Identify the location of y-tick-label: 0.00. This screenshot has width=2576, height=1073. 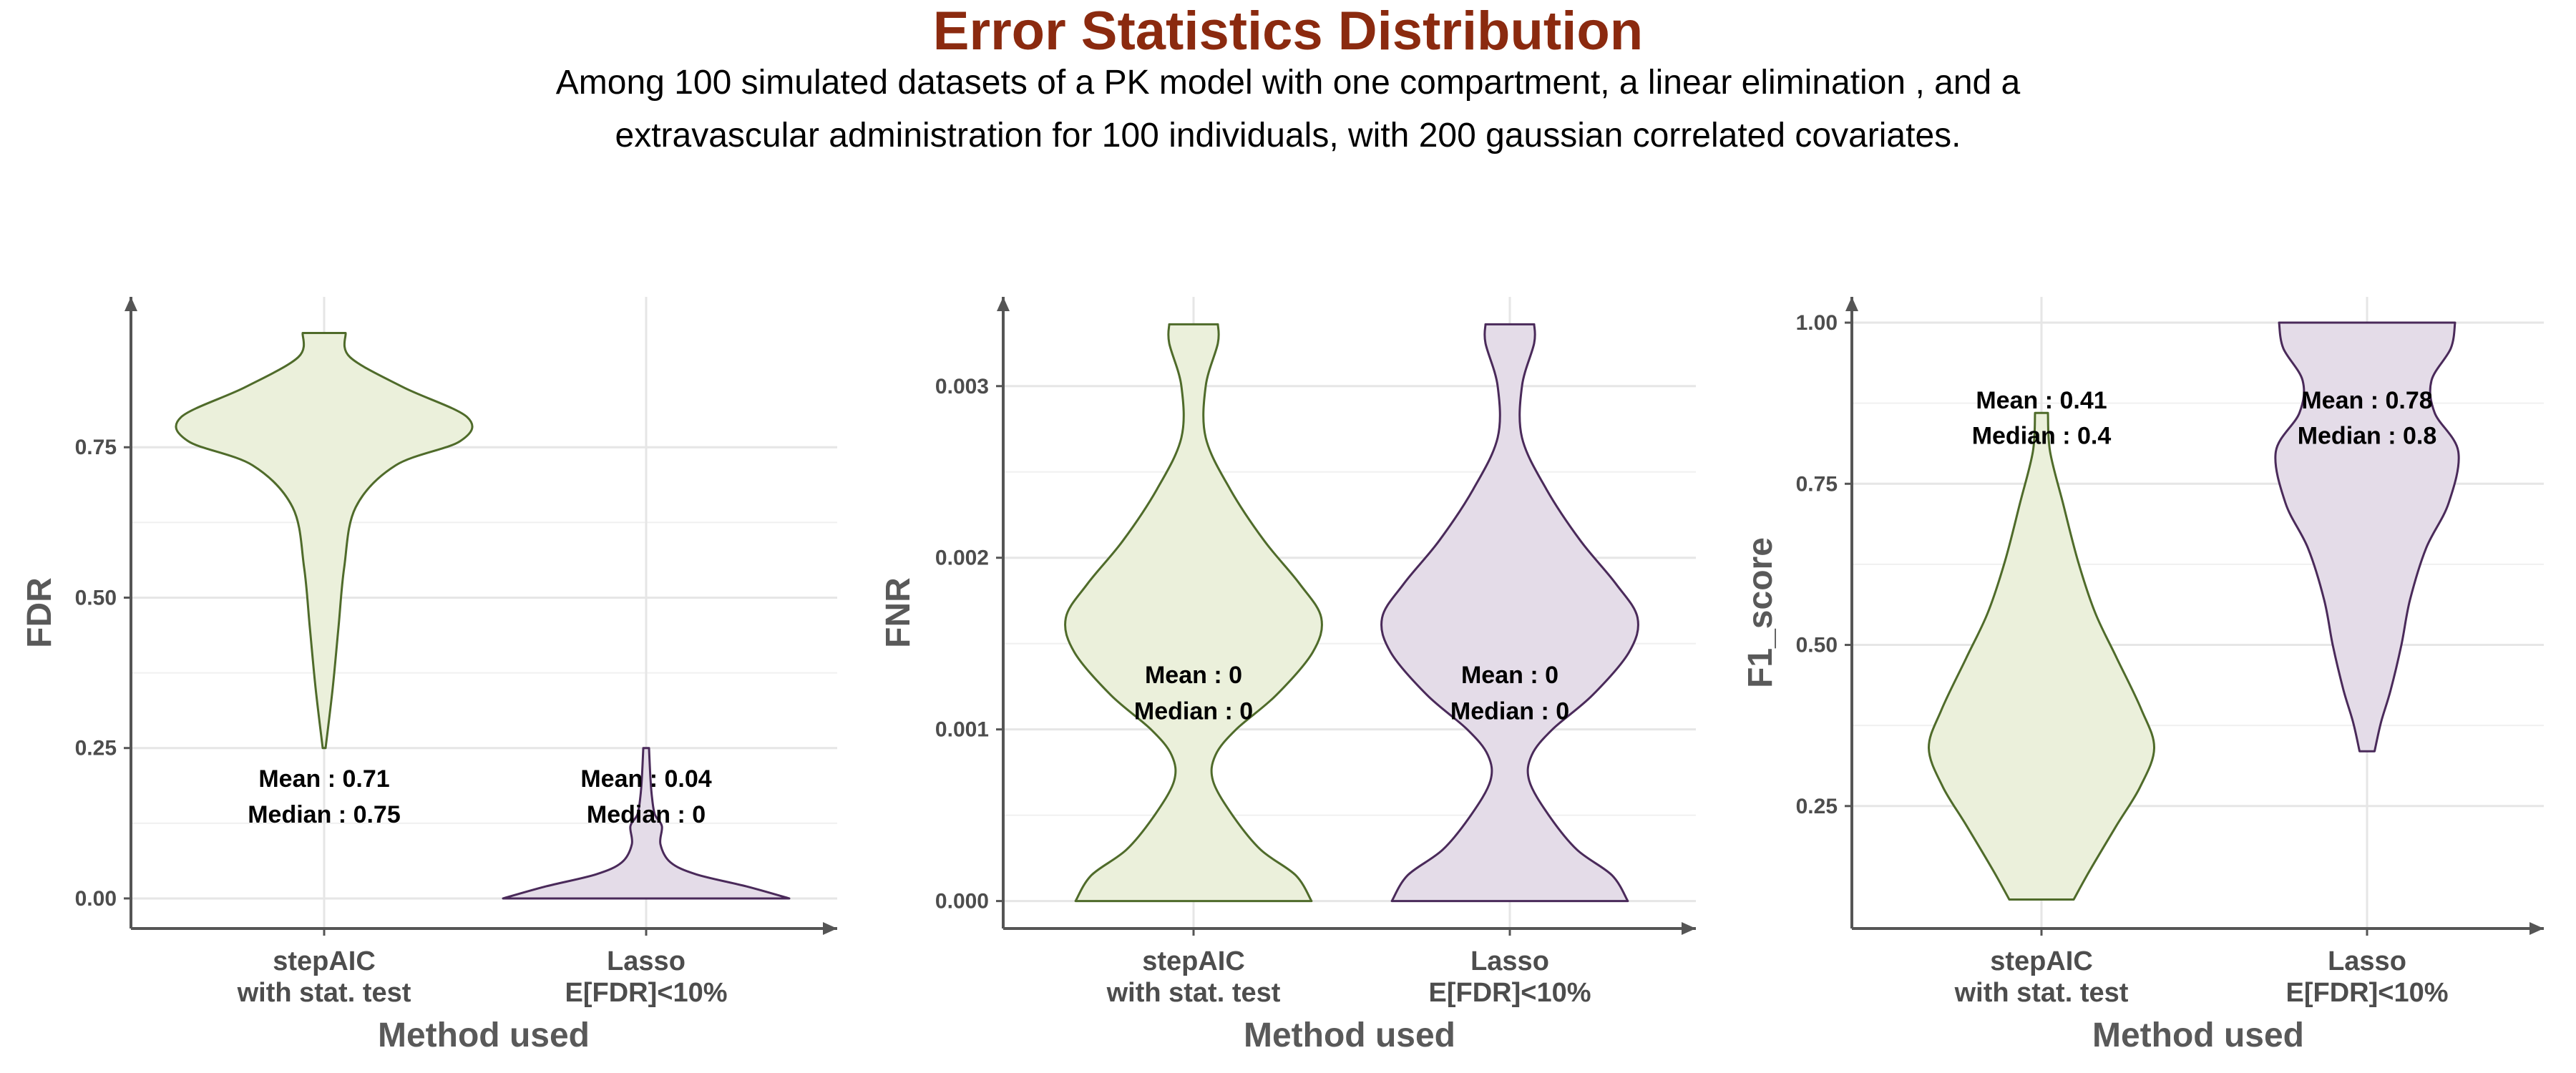
(96, 899).